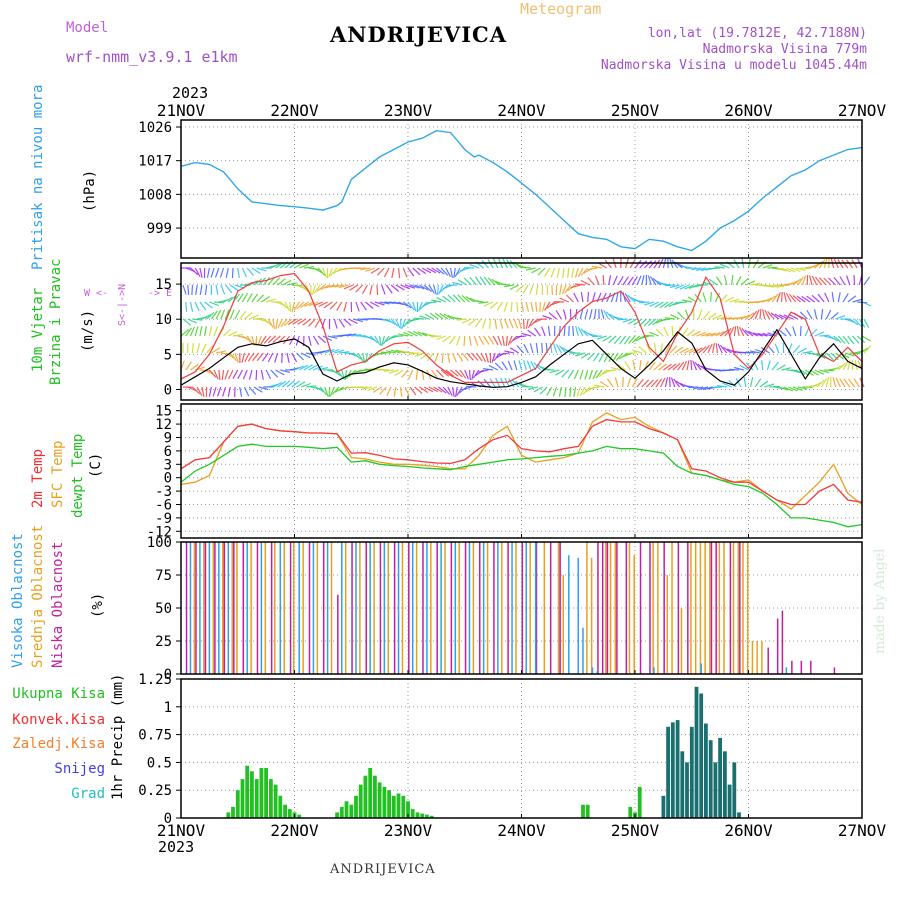 The width and height of the screenshot is (900, 900). I want to click on precip-ytick-label: 1, so click(168, 708).